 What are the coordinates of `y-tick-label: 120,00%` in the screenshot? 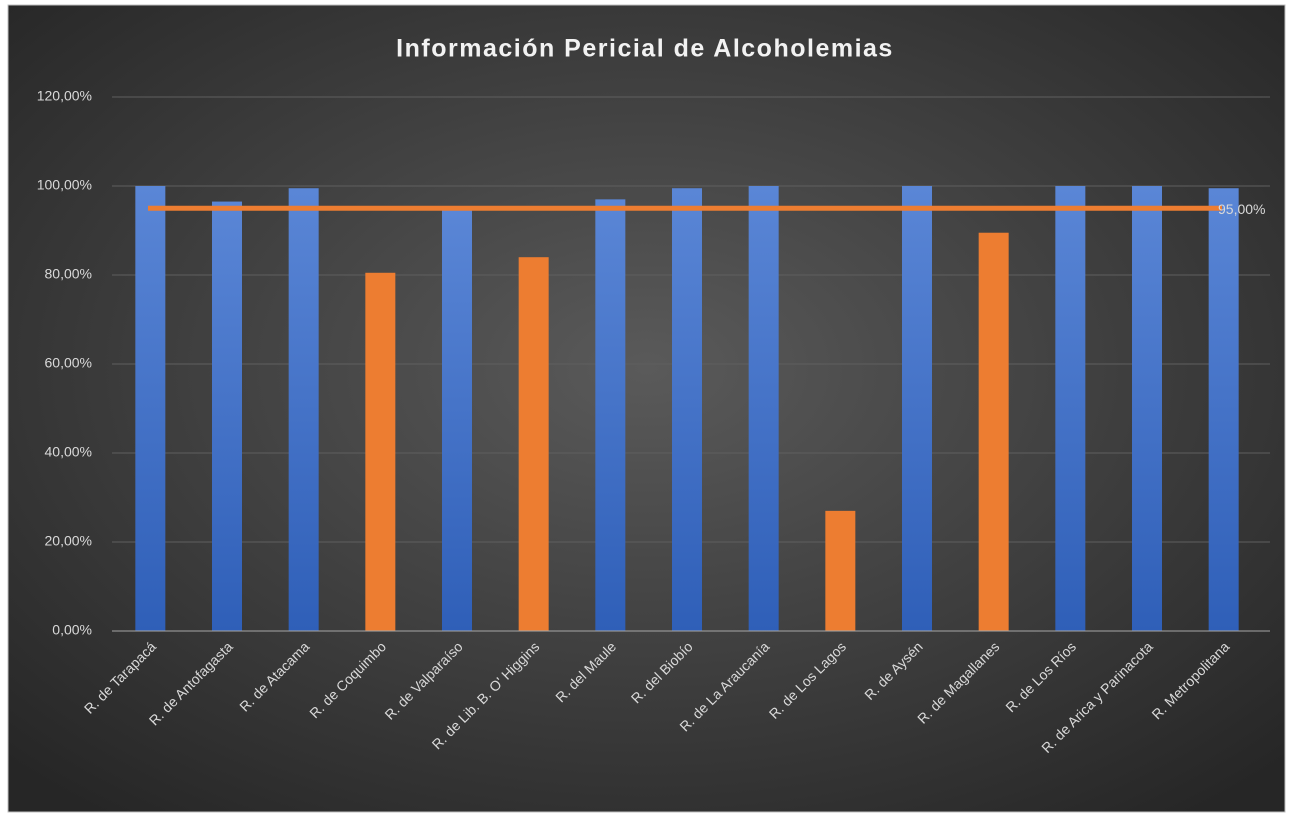 It's located at (64, 96).